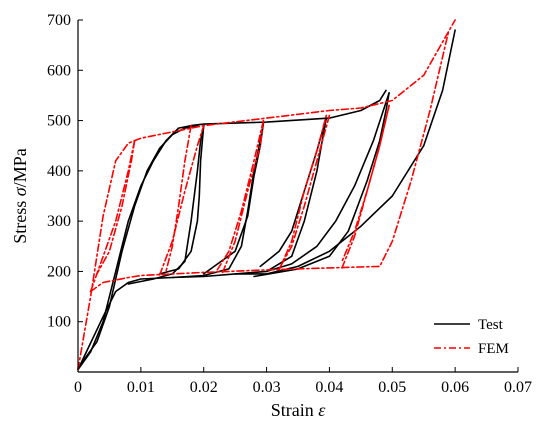  Describe the element at coordinates (493, 349) in the screenshot. I see `legend-label-fem: FEM` at that location.